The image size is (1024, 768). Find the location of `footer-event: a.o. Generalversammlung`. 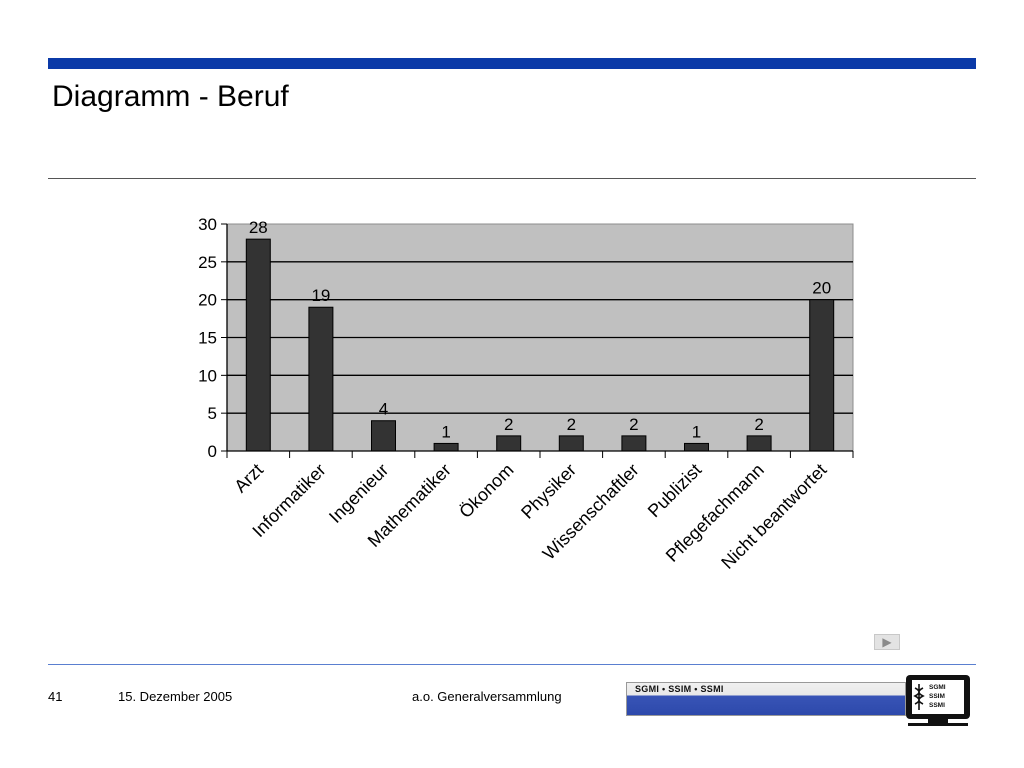

footer-event: a.o. Generalversammlung is located at coordinates (487, 696).